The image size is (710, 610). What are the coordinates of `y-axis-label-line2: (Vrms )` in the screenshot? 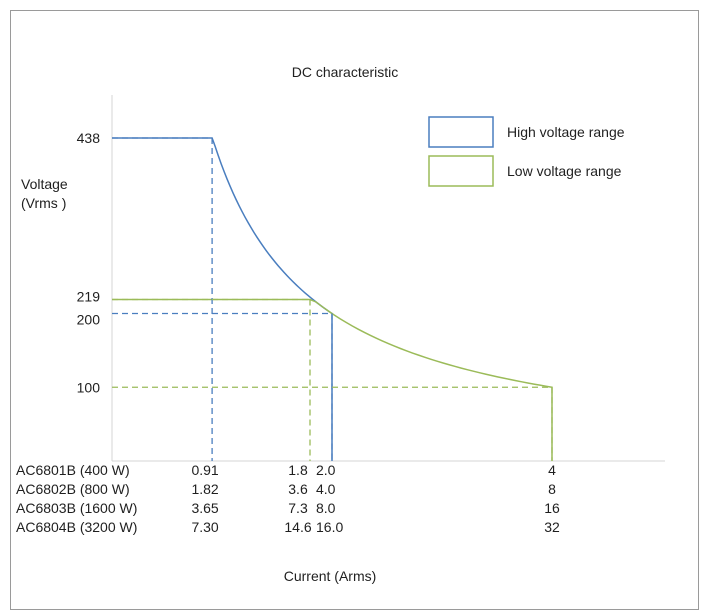 It's located at (43, 203).